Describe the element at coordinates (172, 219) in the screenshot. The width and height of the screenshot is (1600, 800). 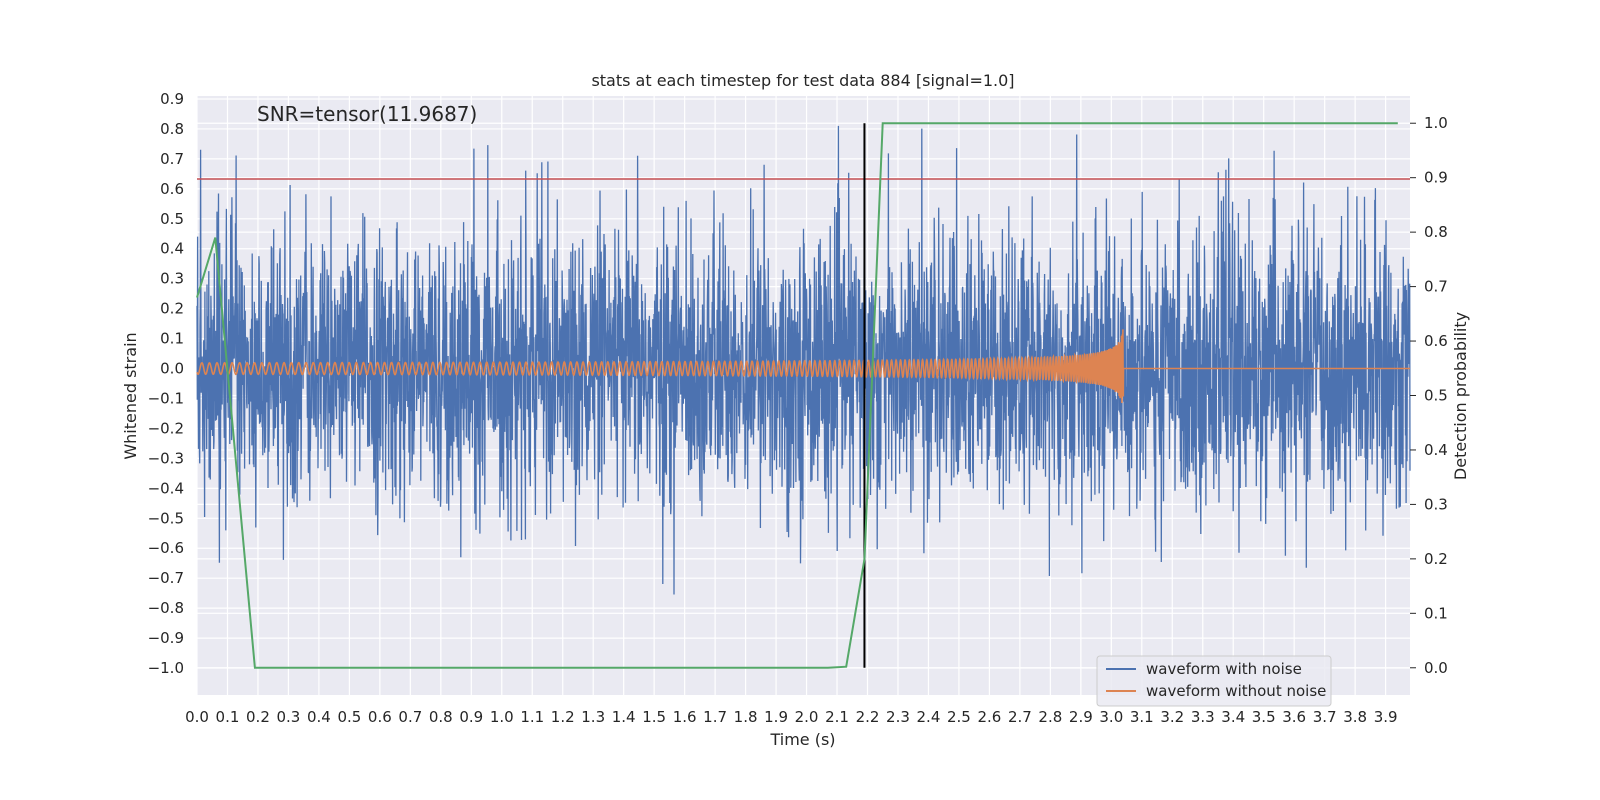
I see `y-tick-label: 0.5` at that location.